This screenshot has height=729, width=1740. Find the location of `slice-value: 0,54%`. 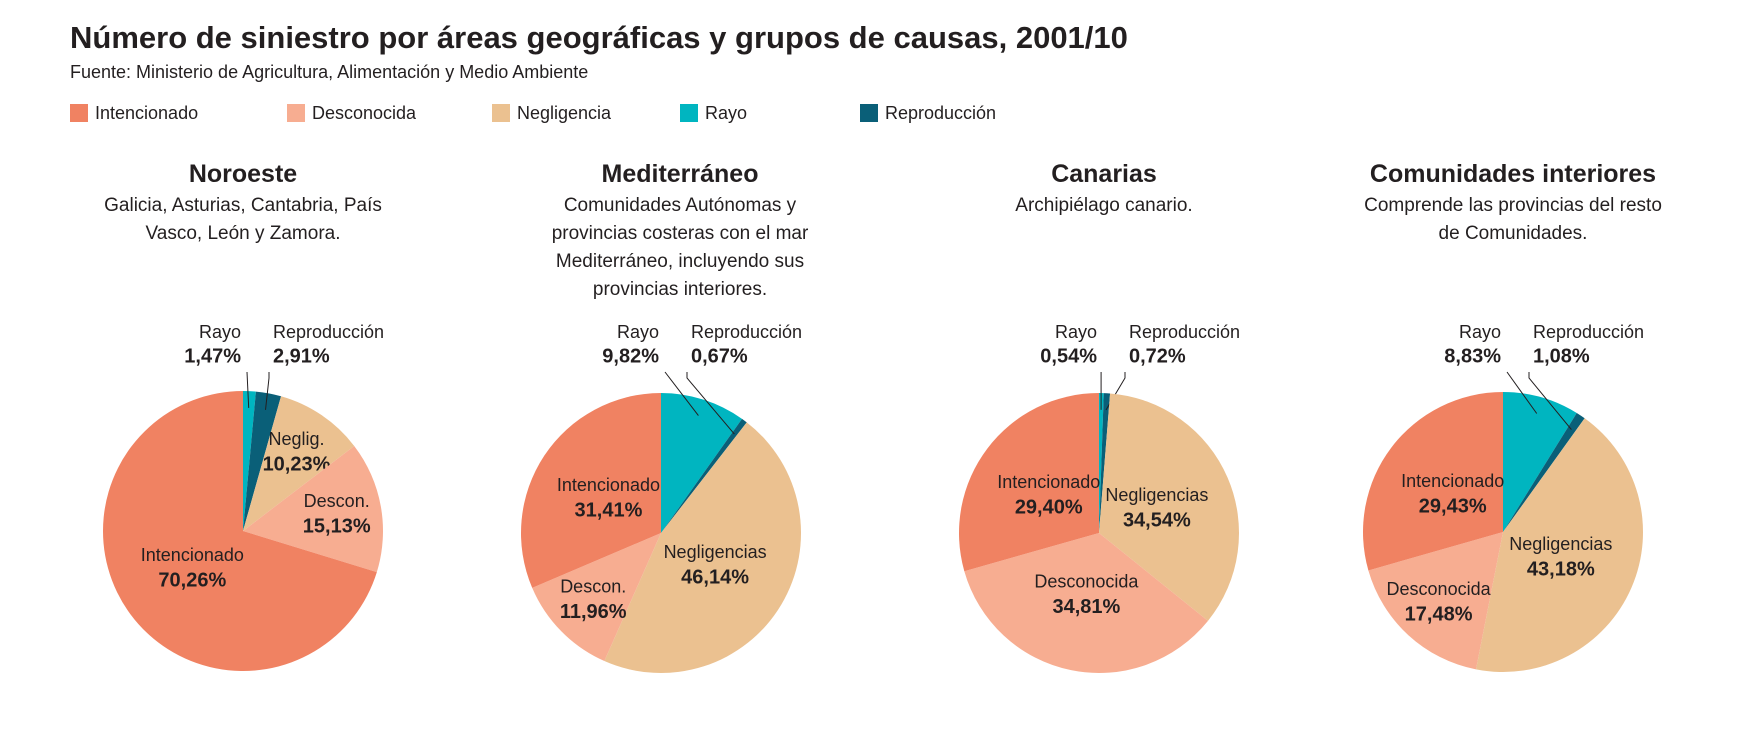

slice-value: 0,54% is located at coordinates (1068, 356).